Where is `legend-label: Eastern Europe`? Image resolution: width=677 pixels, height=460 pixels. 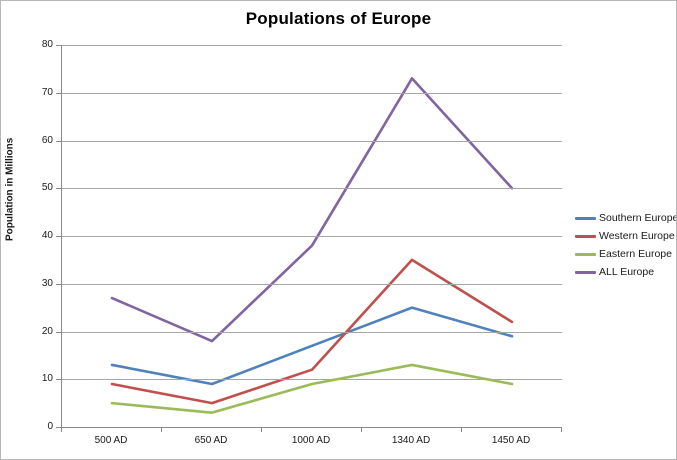
legend-label: Eastern Europe is located at coordinates (635, 254).